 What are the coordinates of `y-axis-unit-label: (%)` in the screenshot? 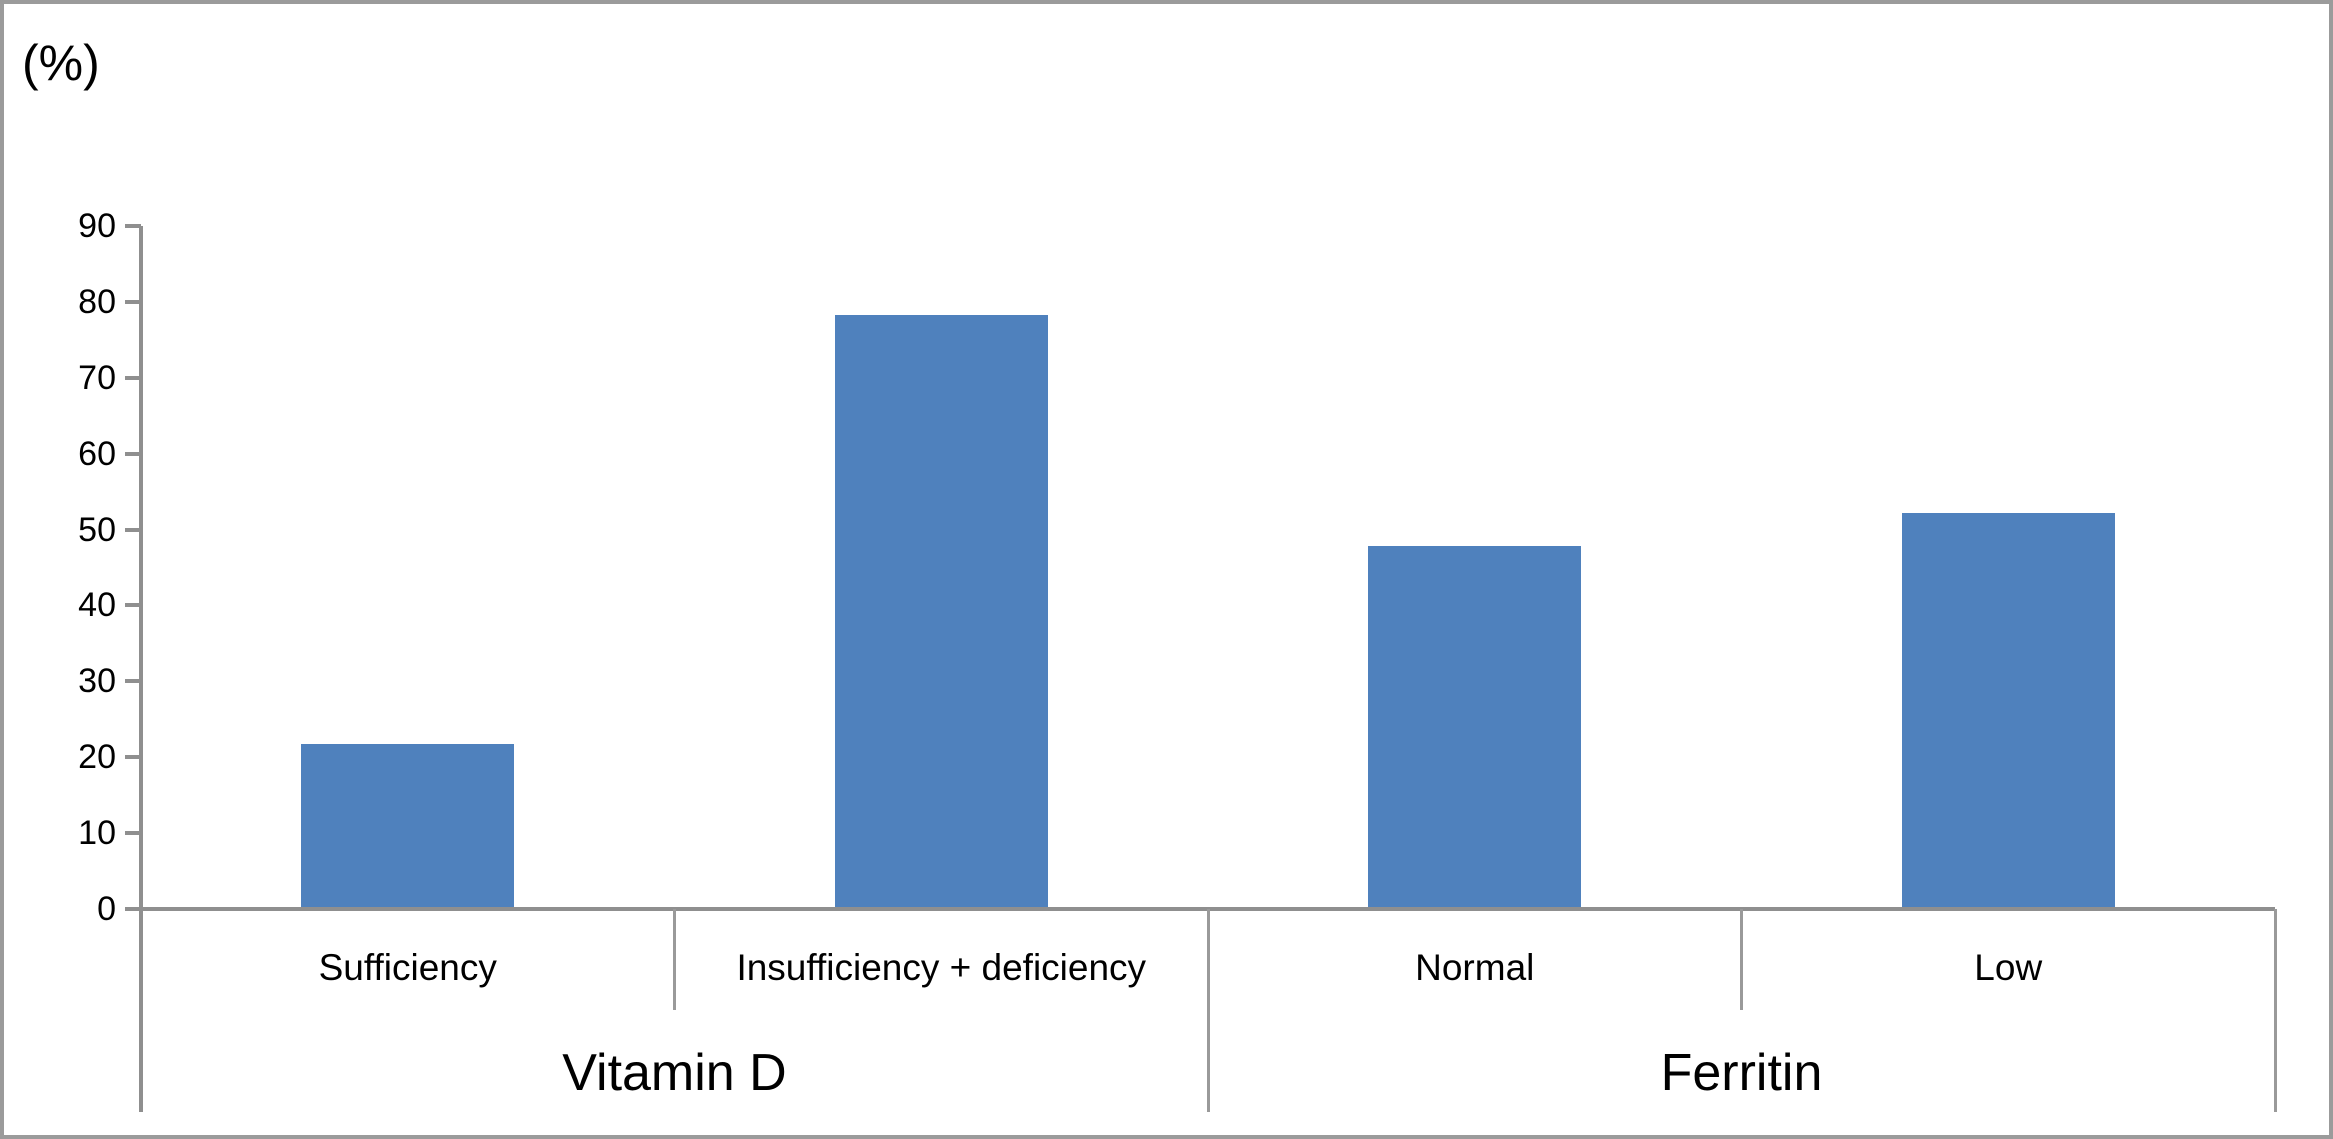 It's located at (61, 63).